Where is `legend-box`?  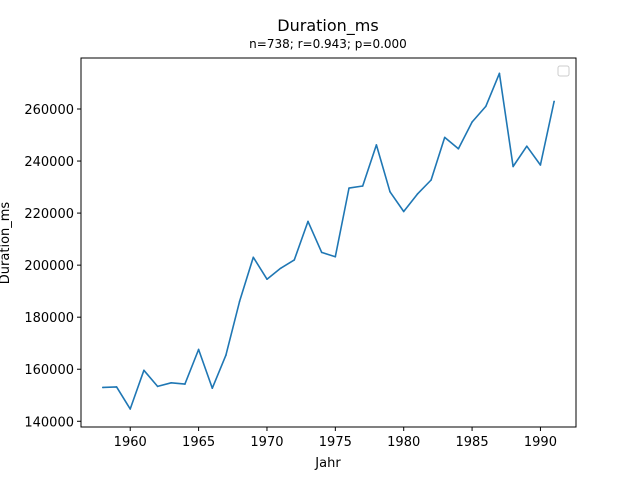 legend-box is located at coordinates (563, 71).